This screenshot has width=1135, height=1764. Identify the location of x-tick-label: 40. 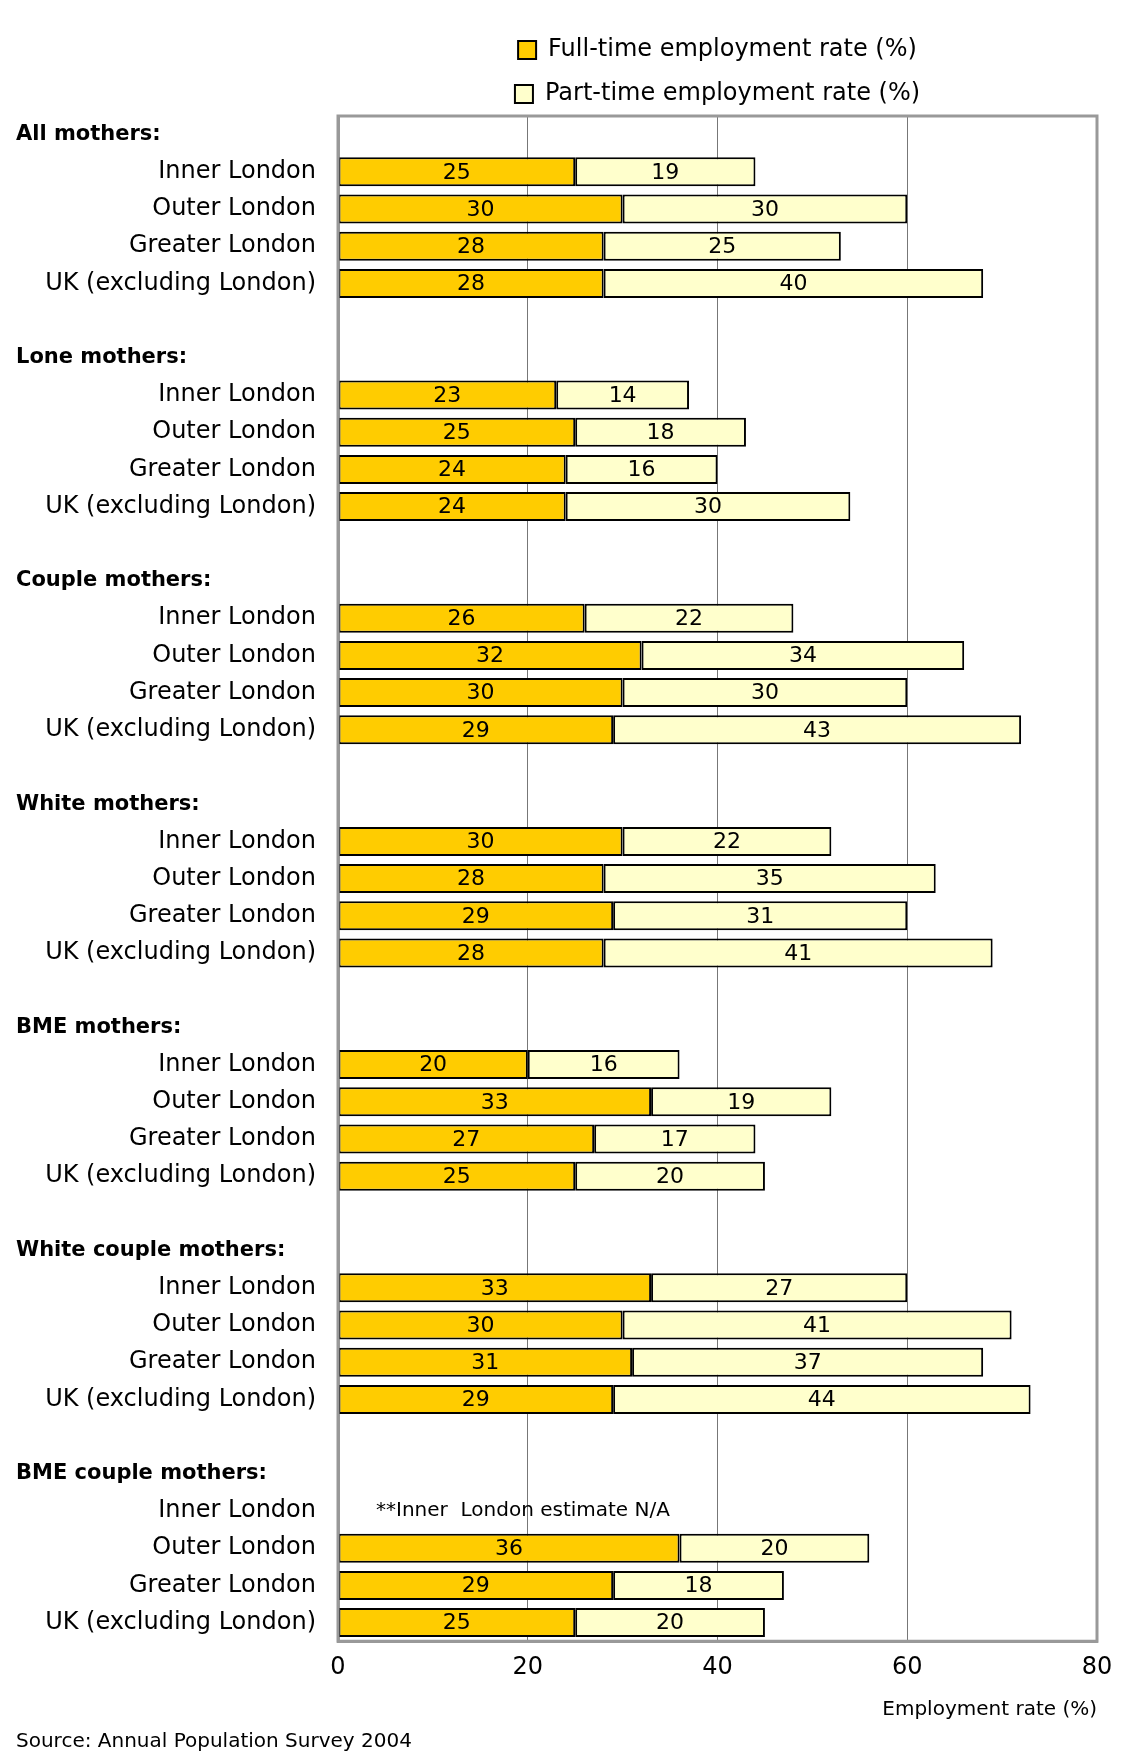
(717, 1665).